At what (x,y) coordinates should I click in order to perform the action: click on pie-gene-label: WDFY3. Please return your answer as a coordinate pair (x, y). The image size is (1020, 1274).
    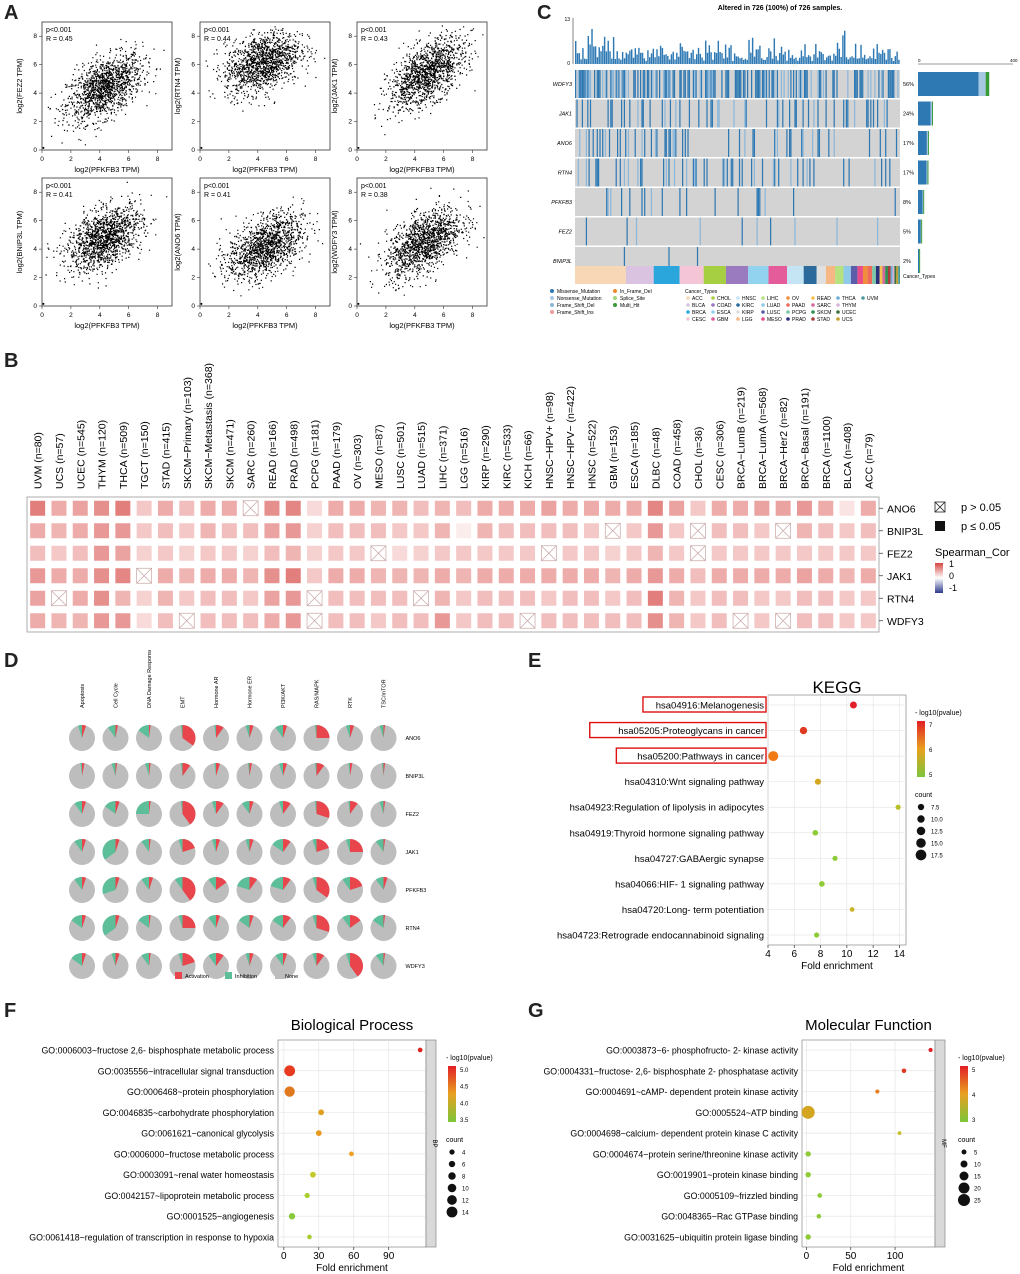
    Looking at the image, I should click on (415, 967).